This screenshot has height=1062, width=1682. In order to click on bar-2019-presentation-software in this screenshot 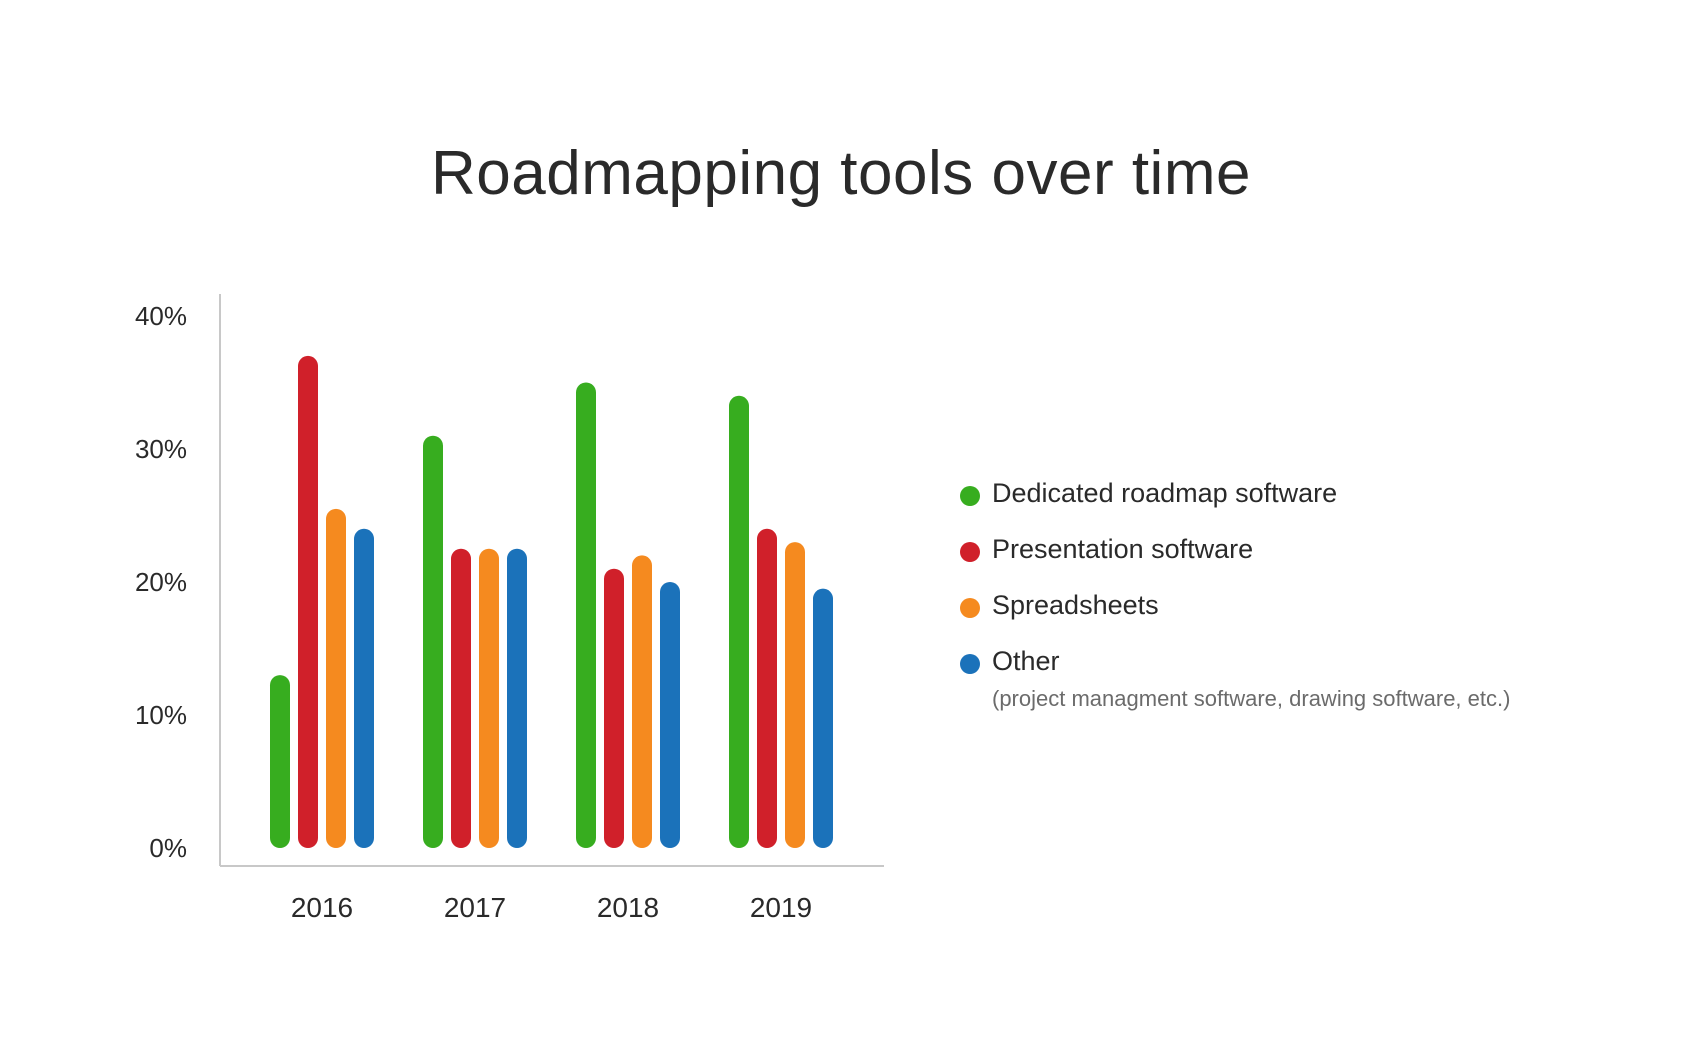, I will do `click(767, 688)`.